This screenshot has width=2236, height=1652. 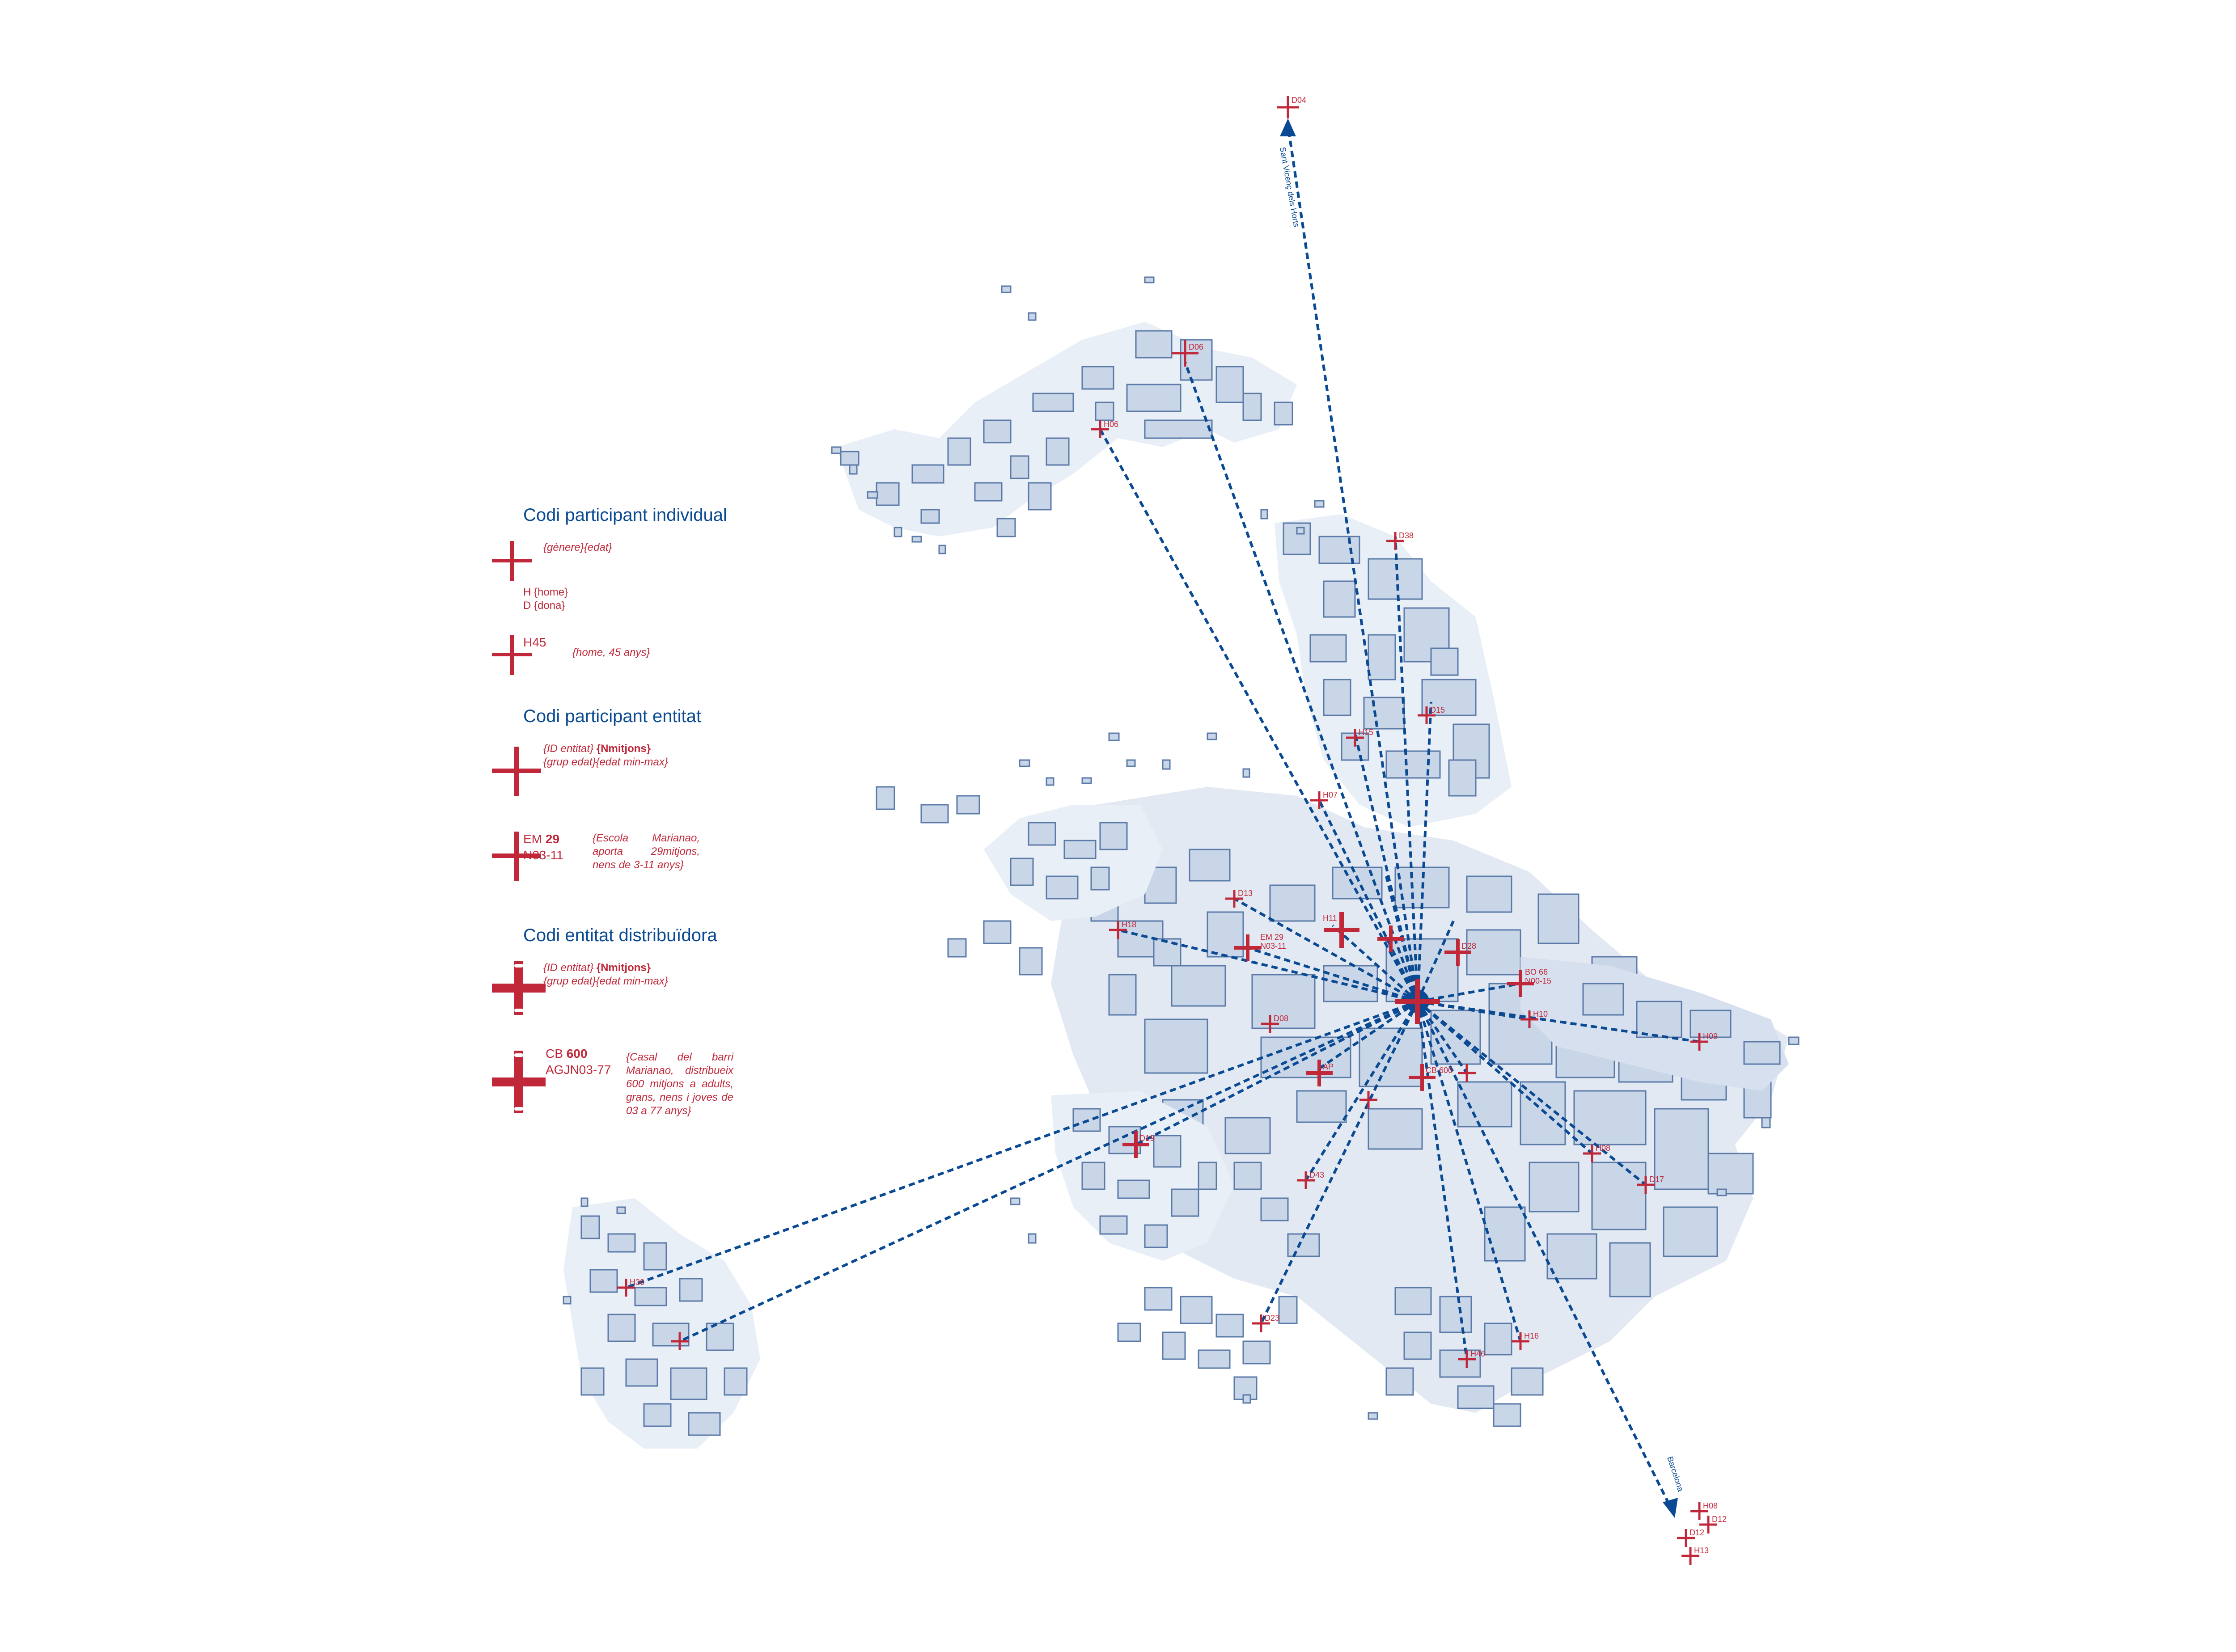 What do you see at coordinates (1281, 1018) in the screenshot?
I see `label-d08: D08` at bounding box center [1281, 1018].